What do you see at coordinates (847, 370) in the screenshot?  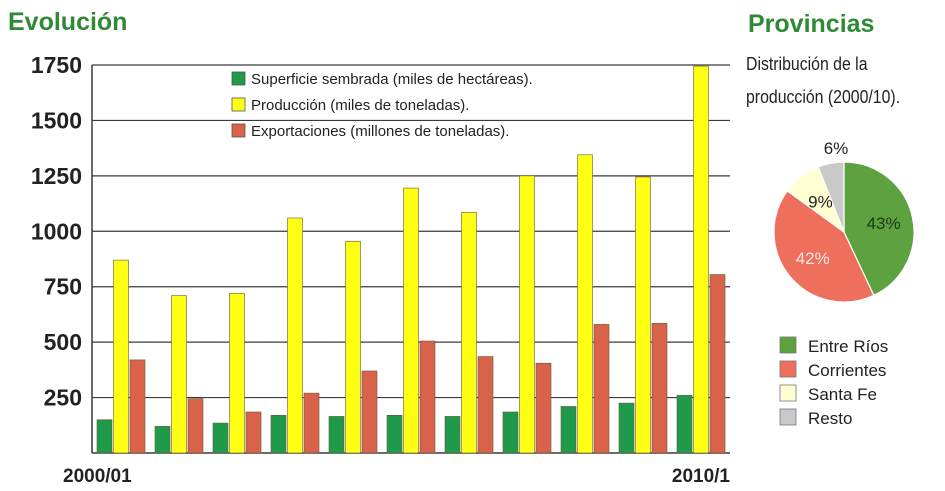 I see `pie-legend-label: Corrientes` at bounding box center [847, 370].